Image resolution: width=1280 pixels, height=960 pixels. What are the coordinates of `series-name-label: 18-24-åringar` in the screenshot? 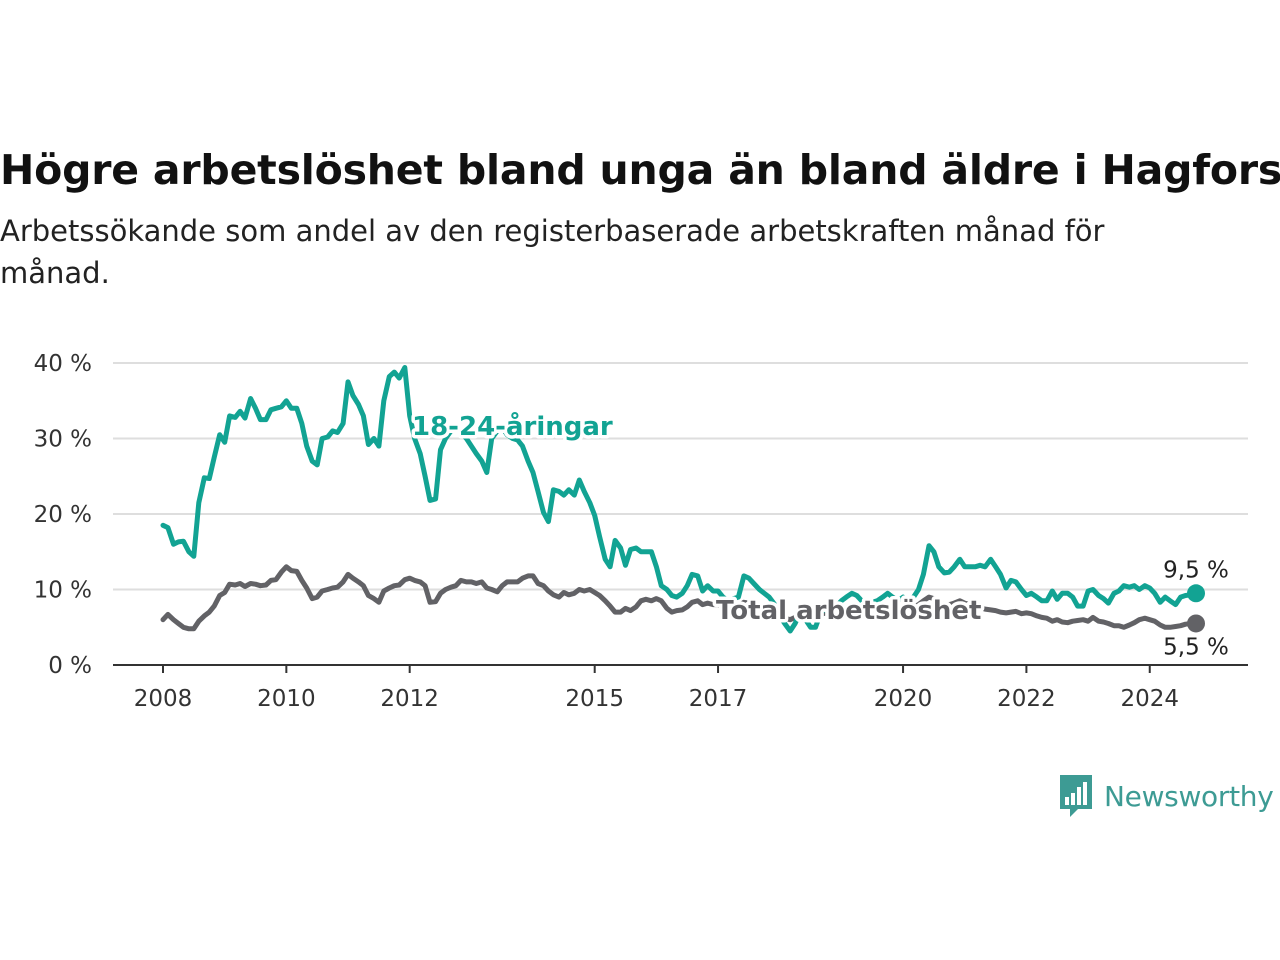 It's located at (512, 426).